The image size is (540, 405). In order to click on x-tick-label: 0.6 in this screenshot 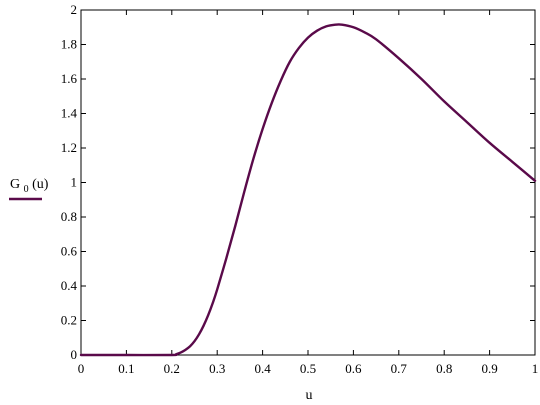, I will do `click(353, 368)`.